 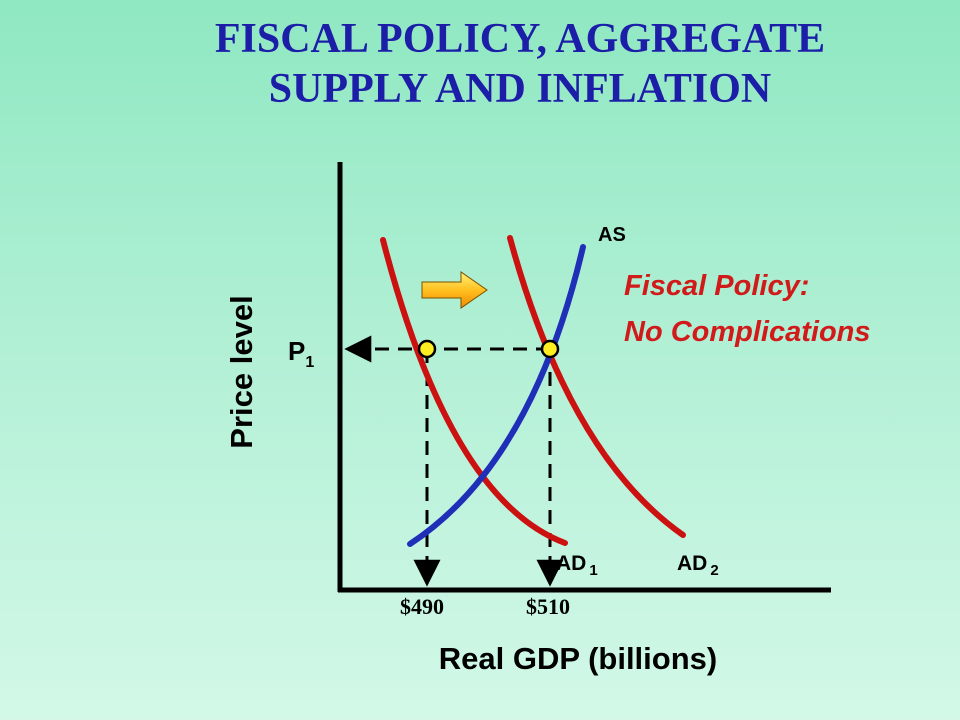 I want to click on ad1-label-base: AD, so click(x=571, y=563).